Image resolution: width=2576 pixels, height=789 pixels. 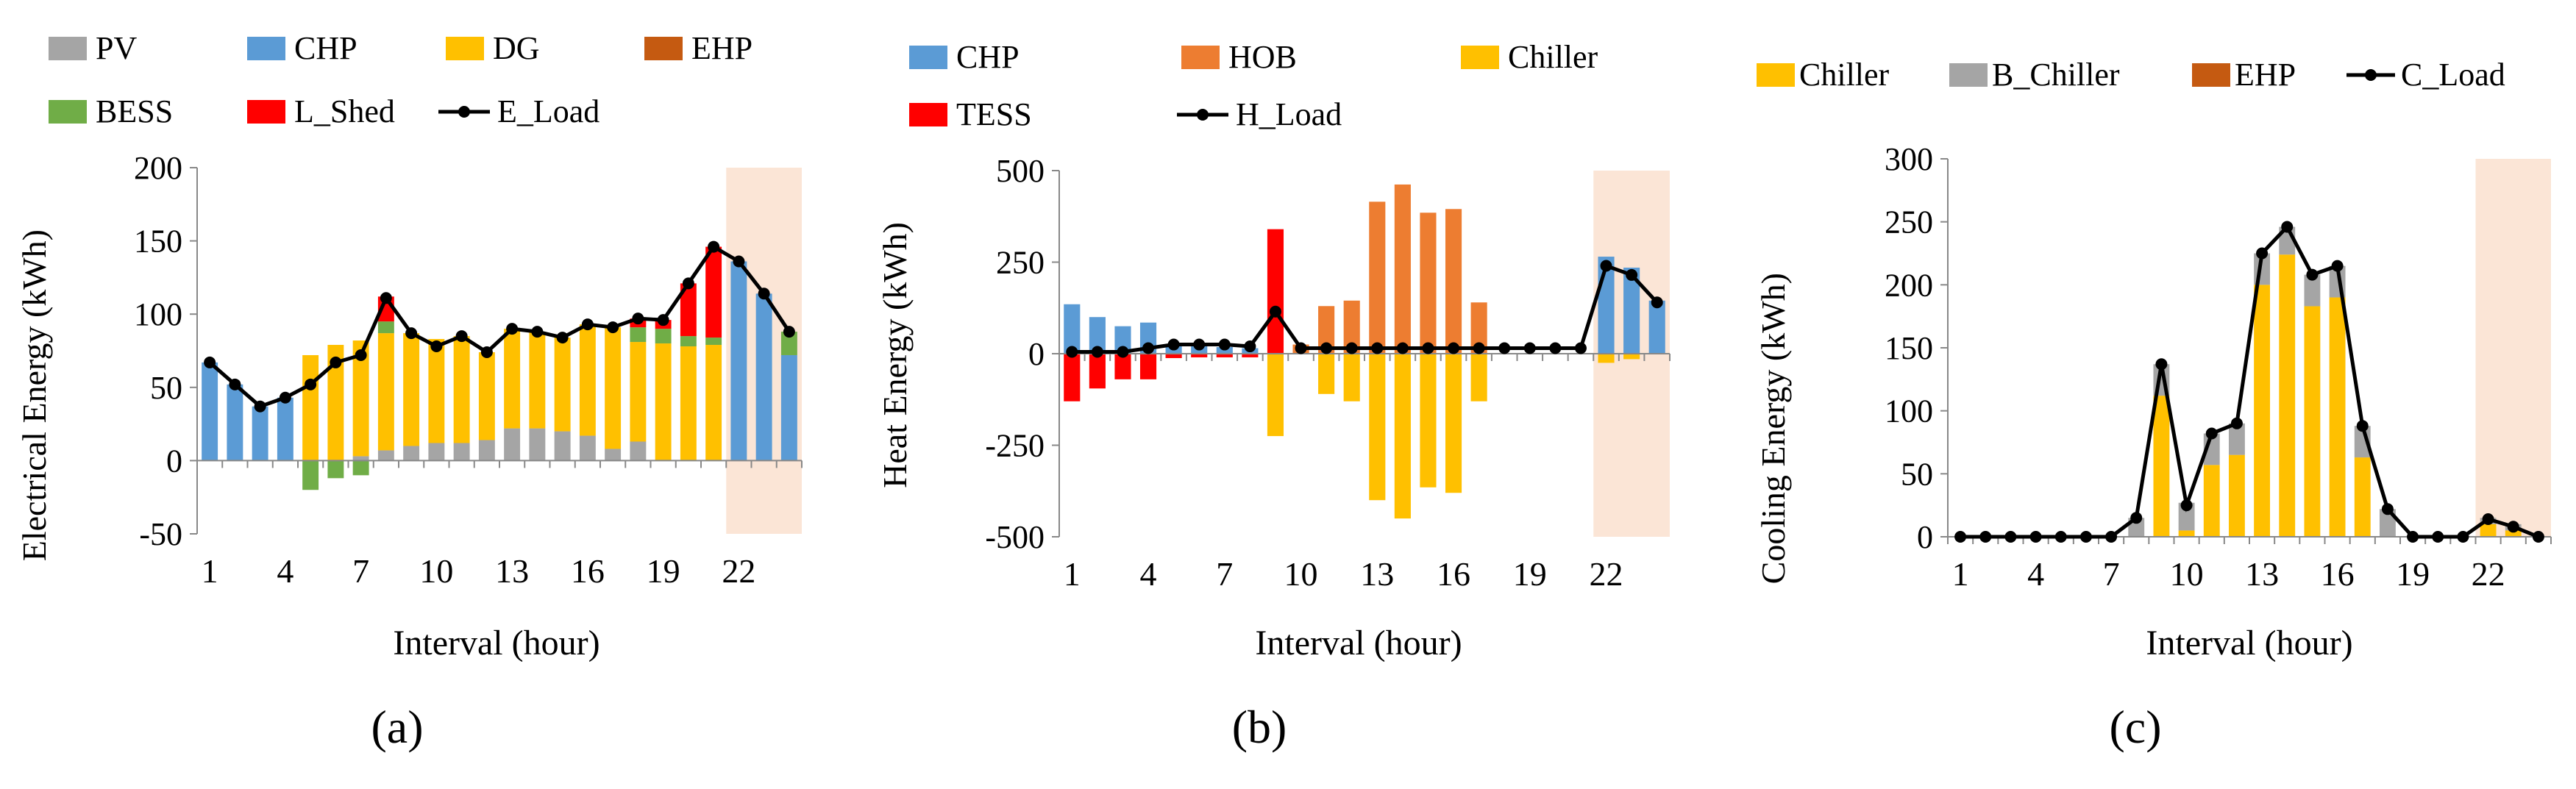 What do you see at coordinates (1453, 574) in the screenshot?
I see `x-tick-label: 16` at bounding box center [1453, 574].